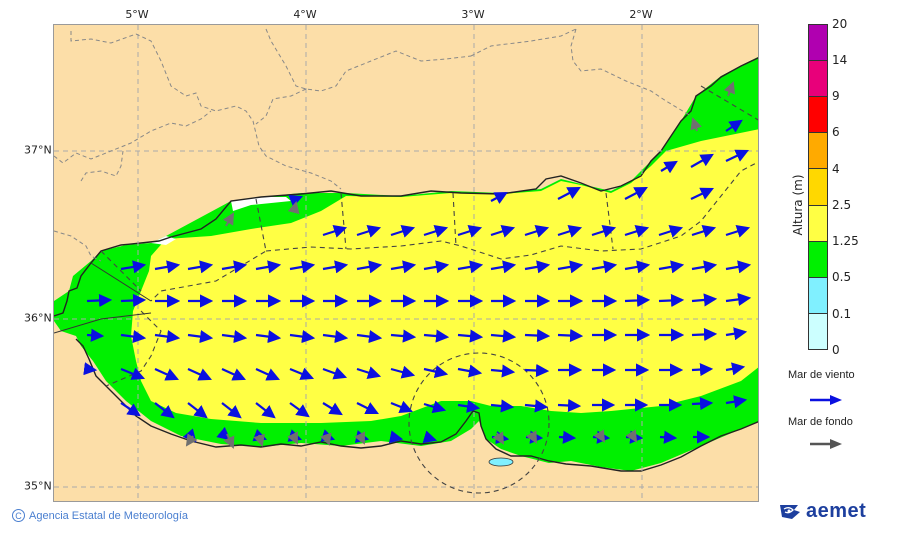 The image size is (900, 533). Describe the element at coordinates (836, 96) in the screenshot. I see `colorbar-tick: 9` at that location.